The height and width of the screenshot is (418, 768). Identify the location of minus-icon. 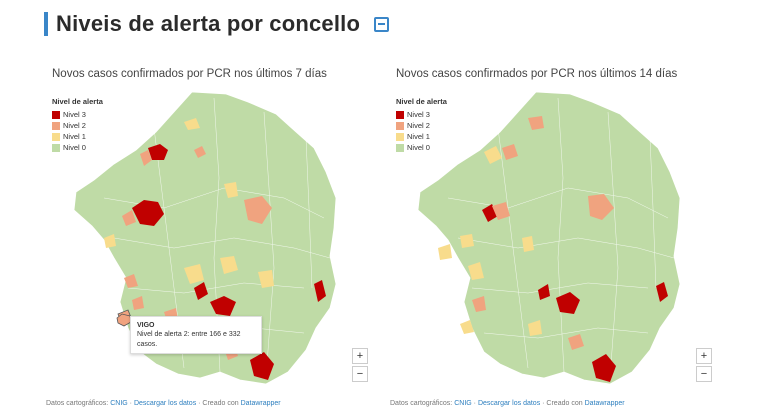
(382, 24).